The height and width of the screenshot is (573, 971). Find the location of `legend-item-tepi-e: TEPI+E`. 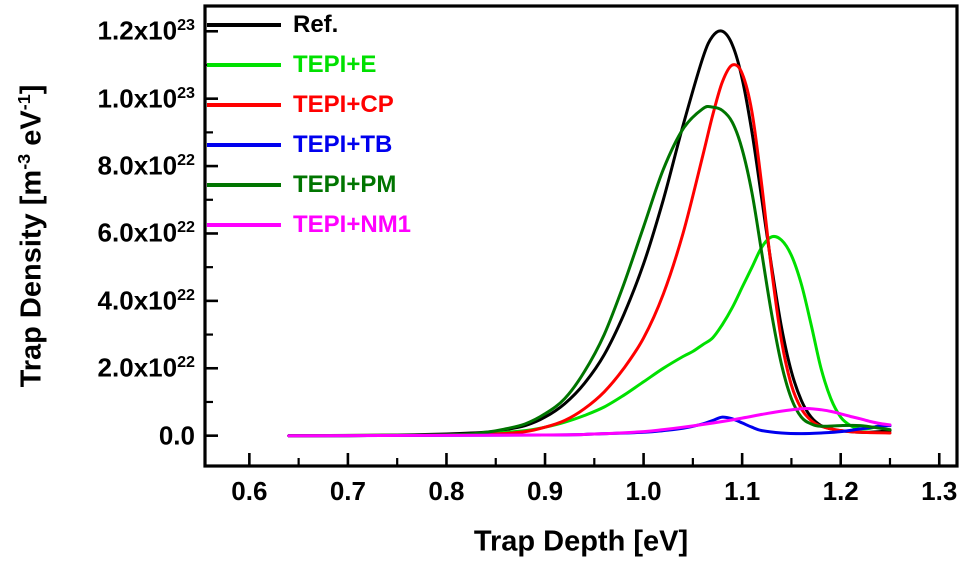

legend-item-tepi-e: TEPI+E is located at coordinates (309, 65).